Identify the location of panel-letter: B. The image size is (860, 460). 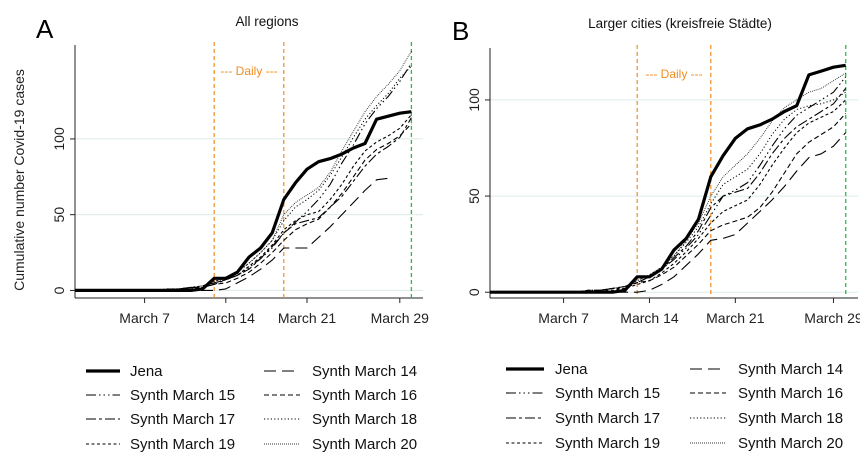
(460, 31).